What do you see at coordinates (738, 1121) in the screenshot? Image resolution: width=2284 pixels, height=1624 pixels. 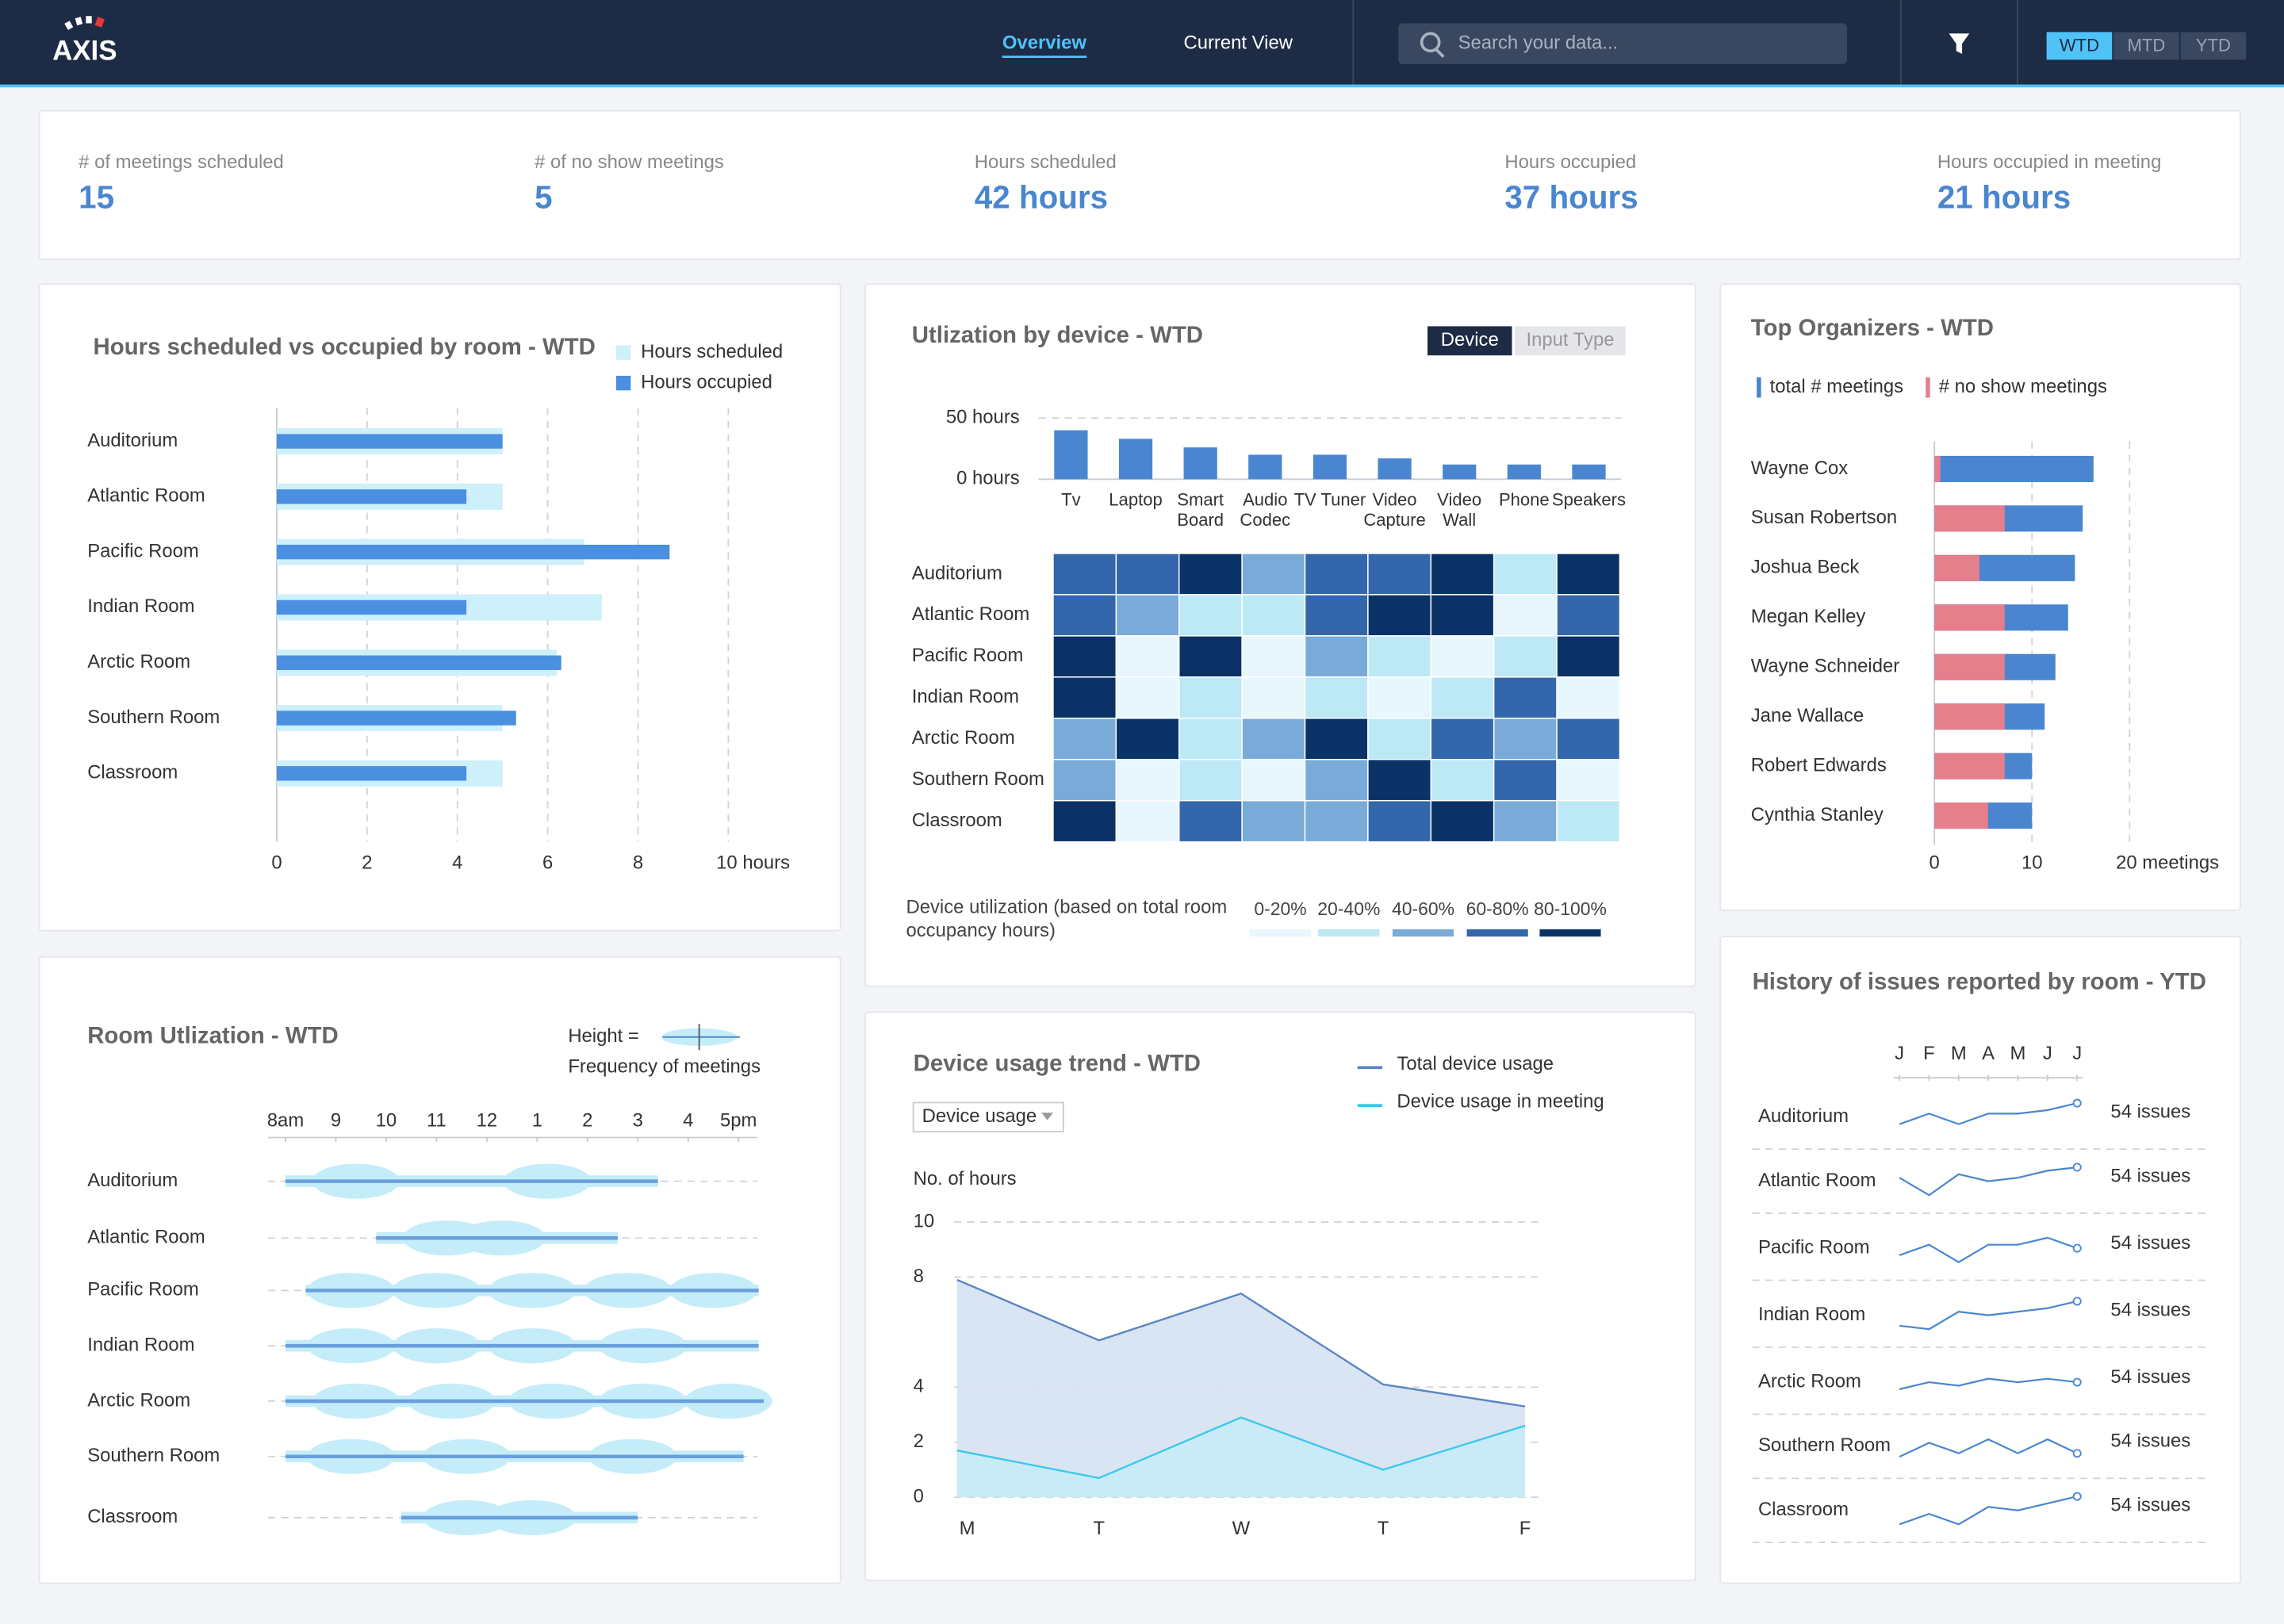 I see `x-tick-label: 5pm` at bounding box center [738, 1121].